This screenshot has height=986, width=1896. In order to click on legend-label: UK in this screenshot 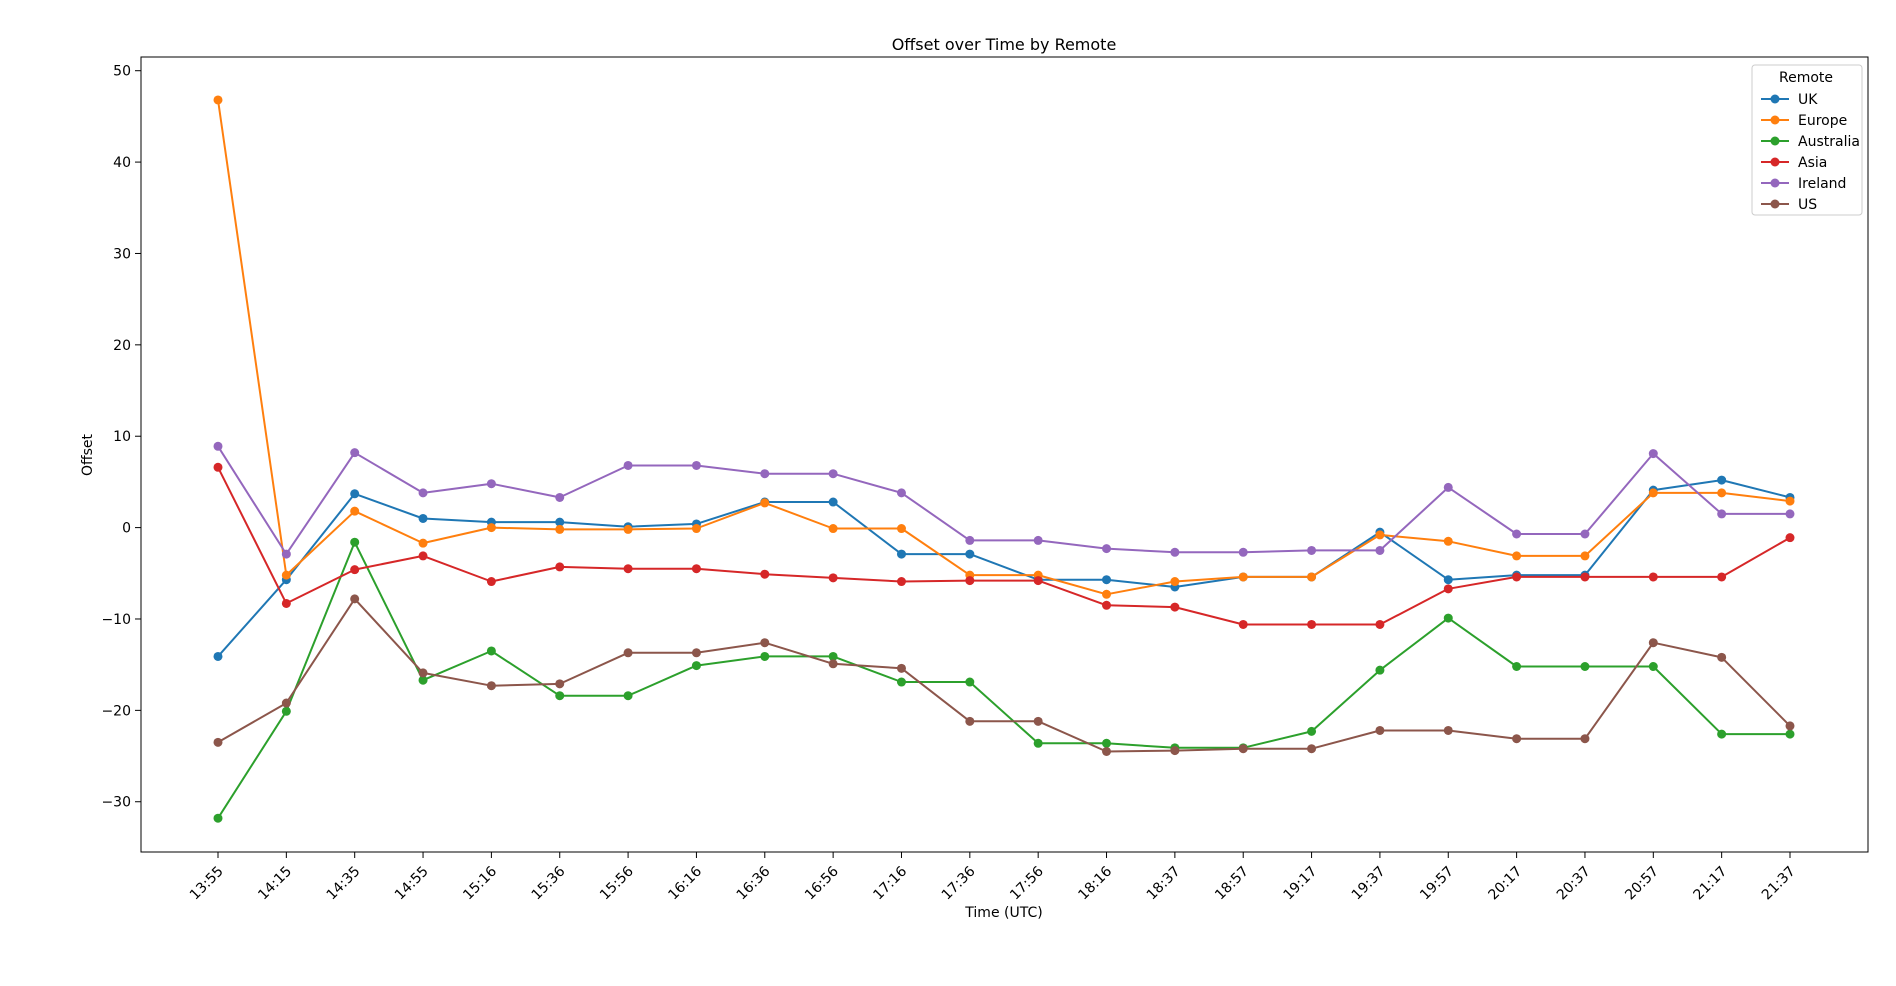, I will do `click(1808, 100)`.